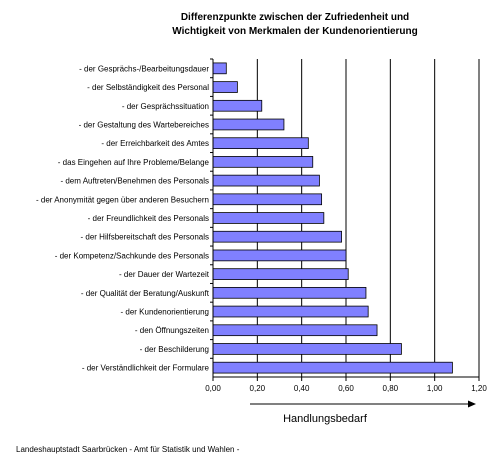 Image resolution: width=500 pixels, height=462 pixels. I want to click on x-tick-label: 1,20, so click(479, 388).